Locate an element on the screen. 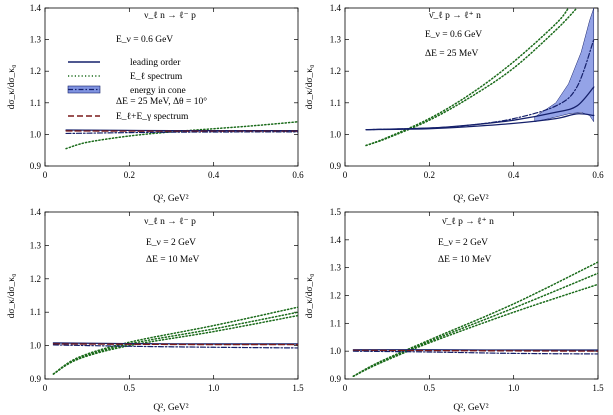  band-layer is located at coordinates (564, 65).